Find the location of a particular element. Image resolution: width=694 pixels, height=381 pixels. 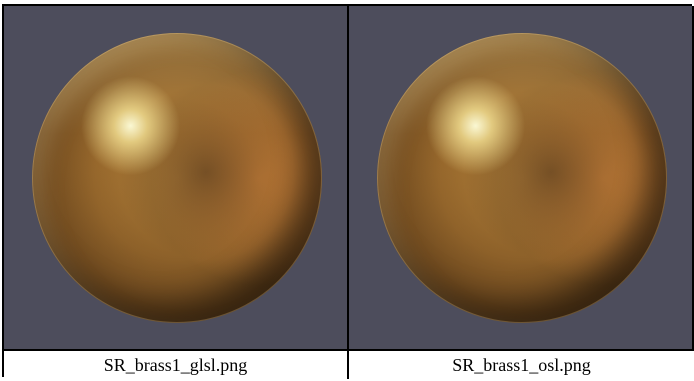

caption-glsl: SR_brass1_glsl.png is located at coordinates (176, 364).